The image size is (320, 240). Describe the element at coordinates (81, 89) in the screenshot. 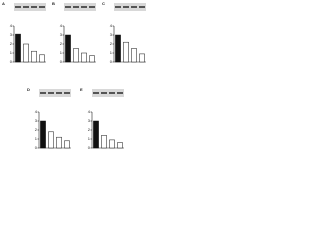

I see `panel-label: E` at that location.